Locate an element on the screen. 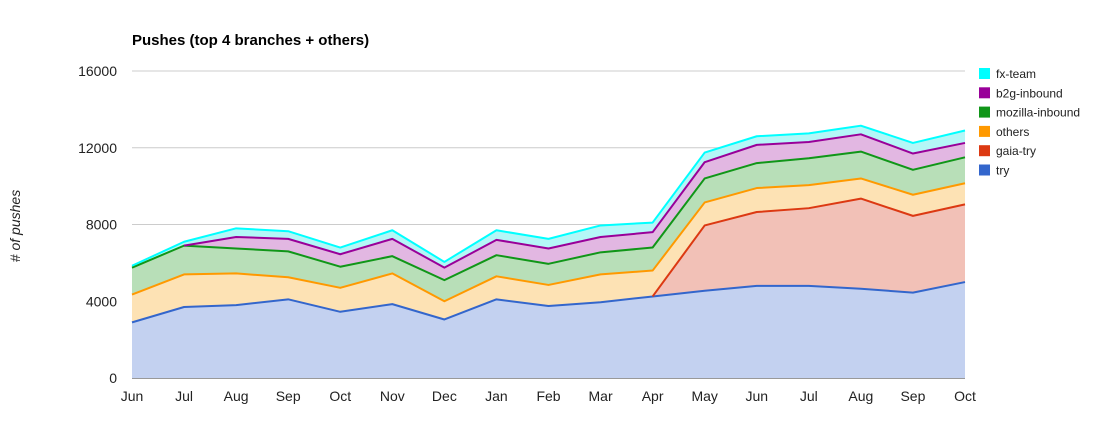 The width and height of the screenshot is (1105, 429). legend-label-b2g-inbound: b2g-inbound is located at coordinates (1029, 93).